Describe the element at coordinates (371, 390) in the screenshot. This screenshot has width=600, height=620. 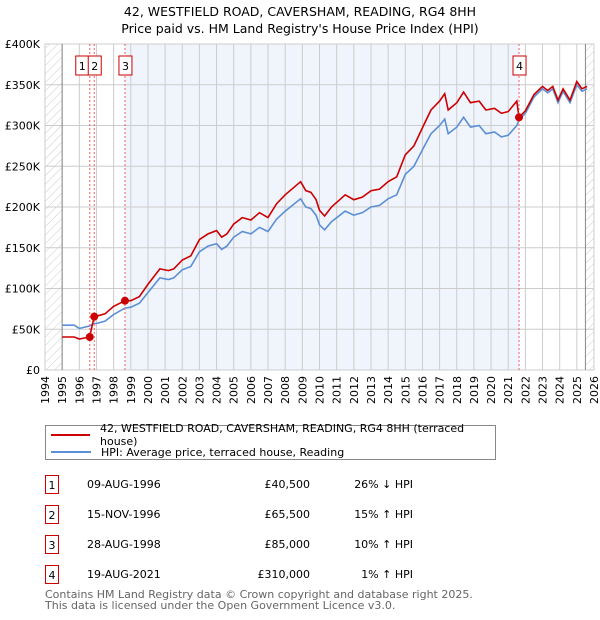
I see `x-tick-label: 2013` at that location.